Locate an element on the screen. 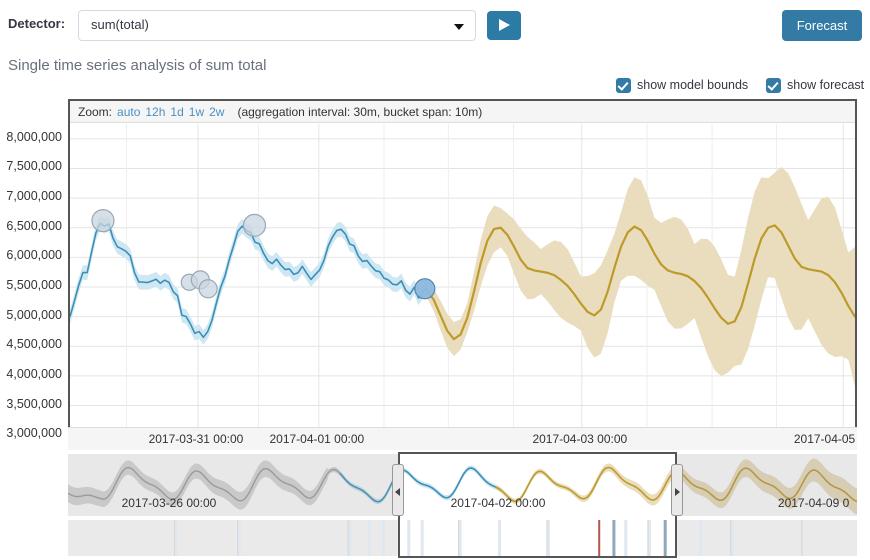  y-axis-tick-label: 3,000,000 is located at coordinates (34, 433).